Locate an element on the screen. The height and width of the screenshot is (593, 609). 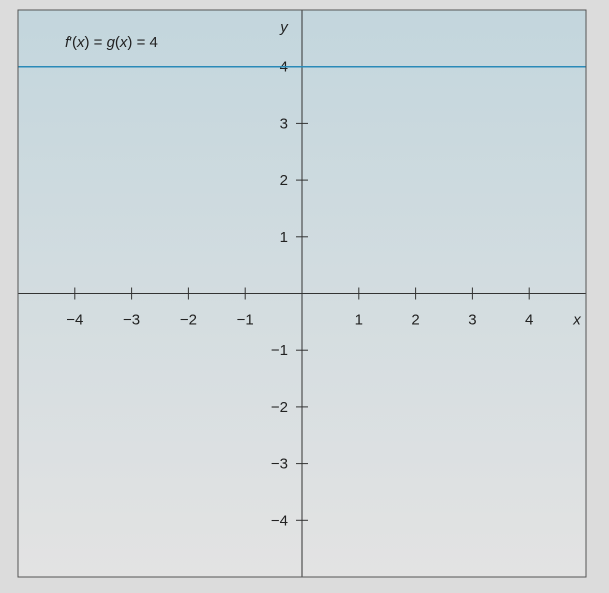
y-tick-label: −4 is located at coordinates (279, 520).